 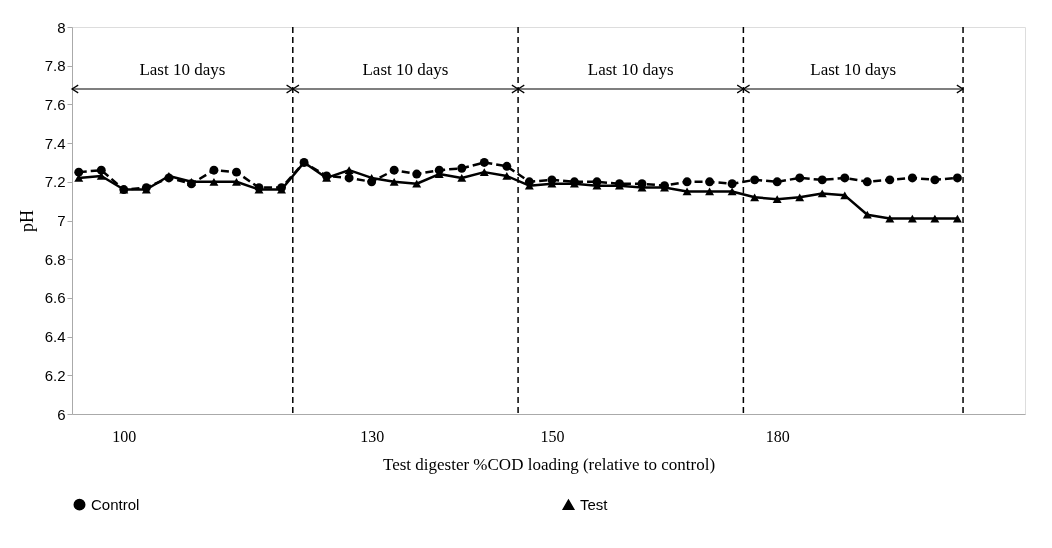 What do you see at coordinates (55, 375) in the screenshot?
I see `y-tick-label: 6.2` at bounding box center [55, 375].